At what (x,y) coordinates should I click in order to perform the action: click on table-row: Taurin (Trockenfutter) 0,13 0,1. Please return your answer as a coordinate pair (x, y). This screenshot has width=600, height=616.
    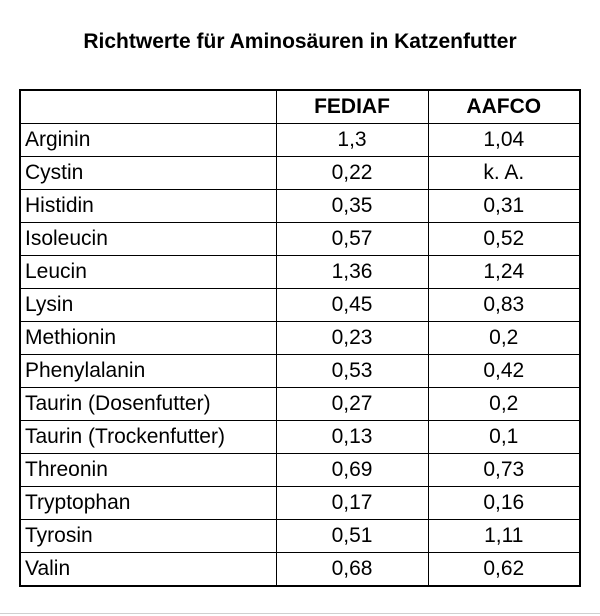
    Looking at the image, I should click on (300, 437).